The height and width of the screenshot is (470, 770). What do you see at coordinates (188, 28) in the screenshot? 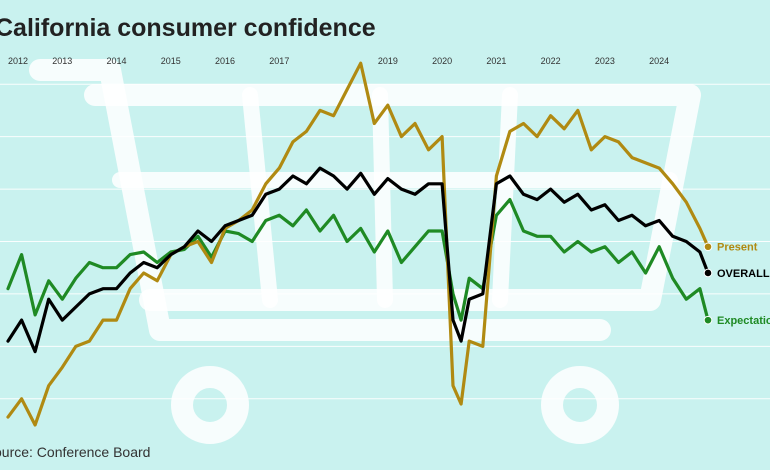
I see `chart-title: California consumer confidence` at bounding box center [188, 28].